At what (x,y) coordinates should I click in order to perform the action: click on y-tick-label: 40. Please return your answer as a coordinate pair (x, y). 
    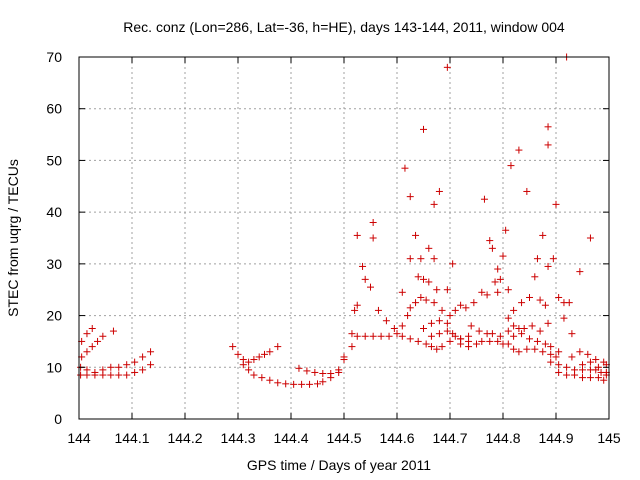
    Looking at the image, I should click on (54, 212).